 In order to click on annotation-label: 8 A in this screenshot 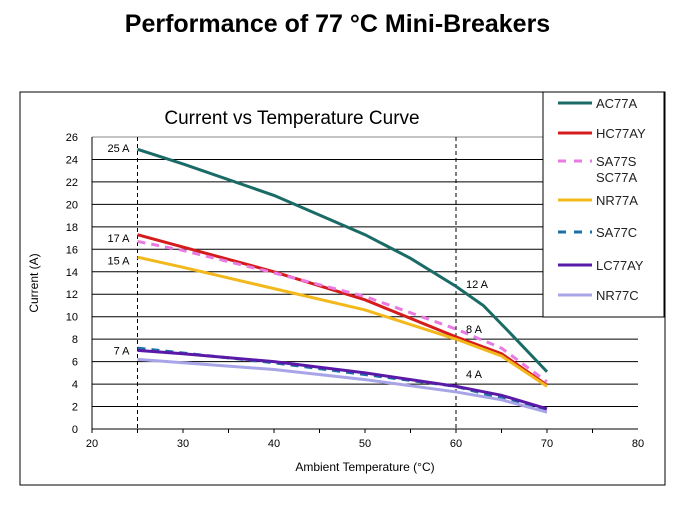, I will do `click(474, 330)`.